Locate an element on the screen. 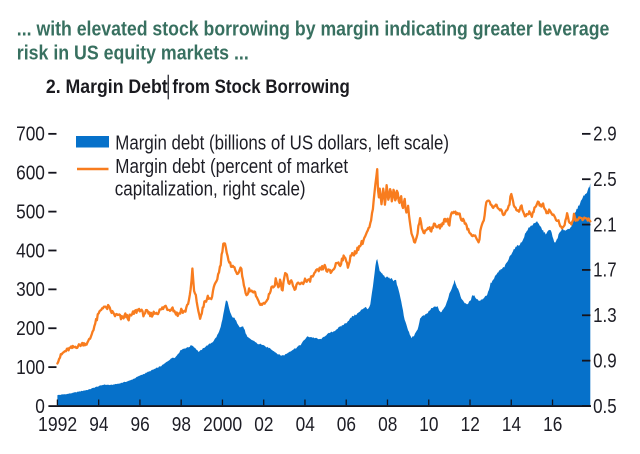  svg-text: 06 is located at coordinates (346, 424).